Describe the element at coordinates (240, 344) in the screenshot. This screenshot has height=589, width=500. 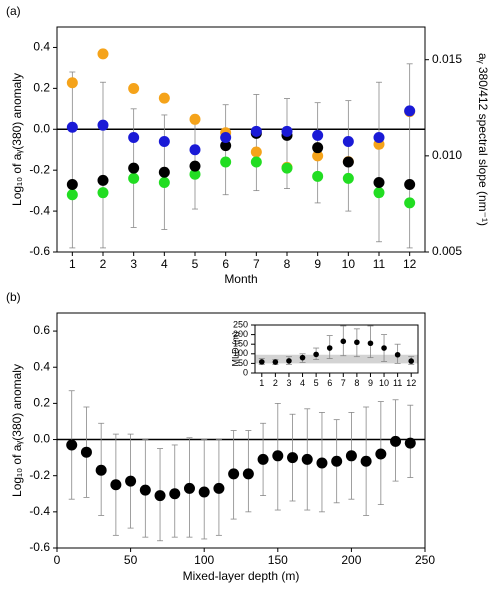
I see `y-tick-label: 150` at that location.